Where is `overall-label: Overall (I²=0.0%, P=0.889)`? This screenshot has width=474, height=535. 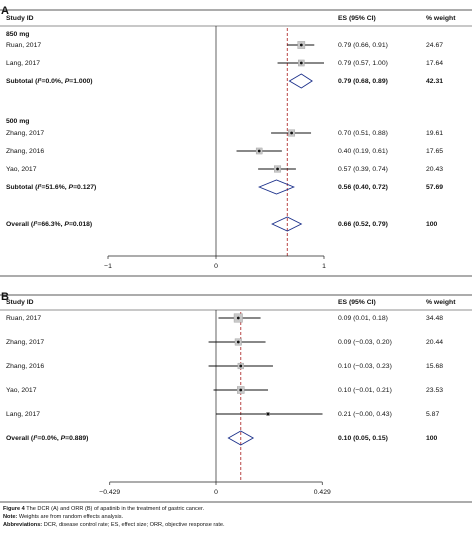
overall-label: Overall (I²=0.0%, P=0.889) is located at coordinates (47, 438).